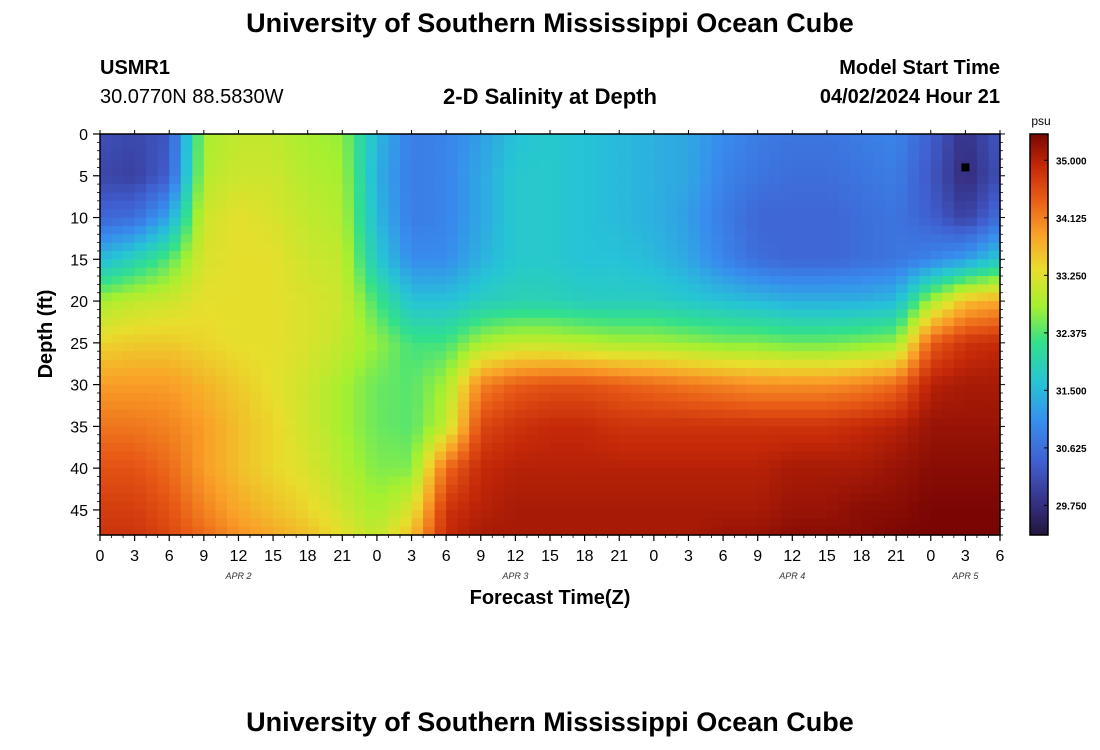 The image size is (1100, 750). I want to click on colorbar-tick-label: 29.750, so click(1071, 506).